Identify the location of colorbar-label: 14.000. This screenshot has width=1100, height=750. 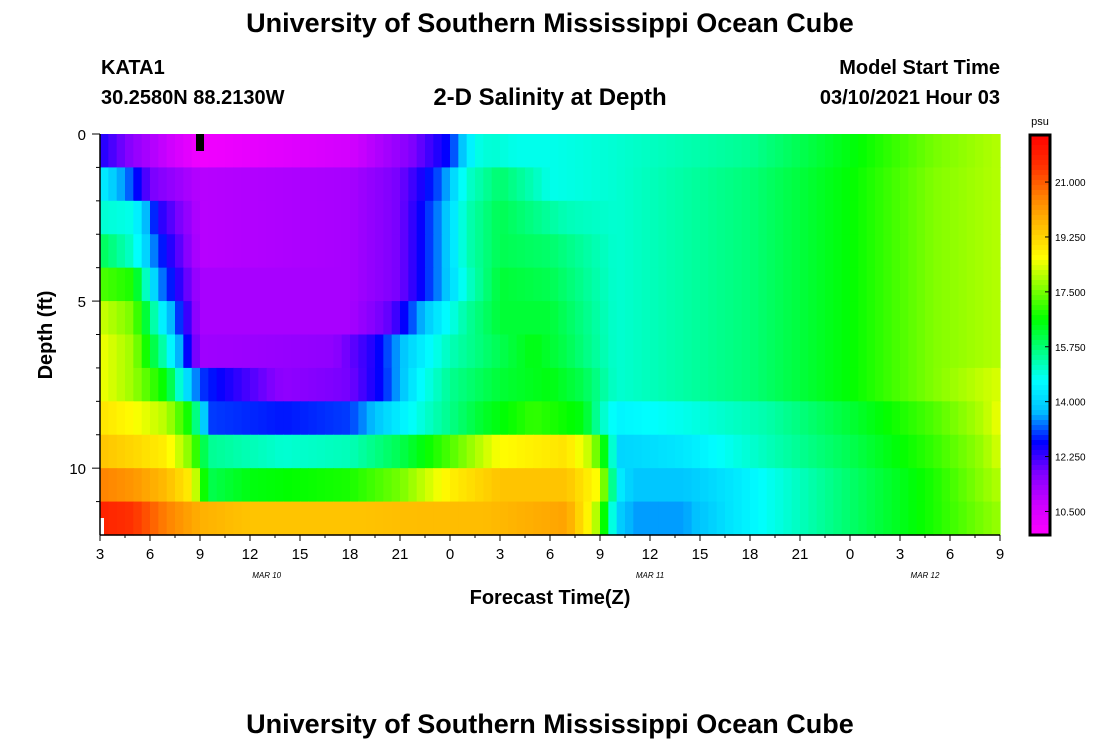
(1070, 403).